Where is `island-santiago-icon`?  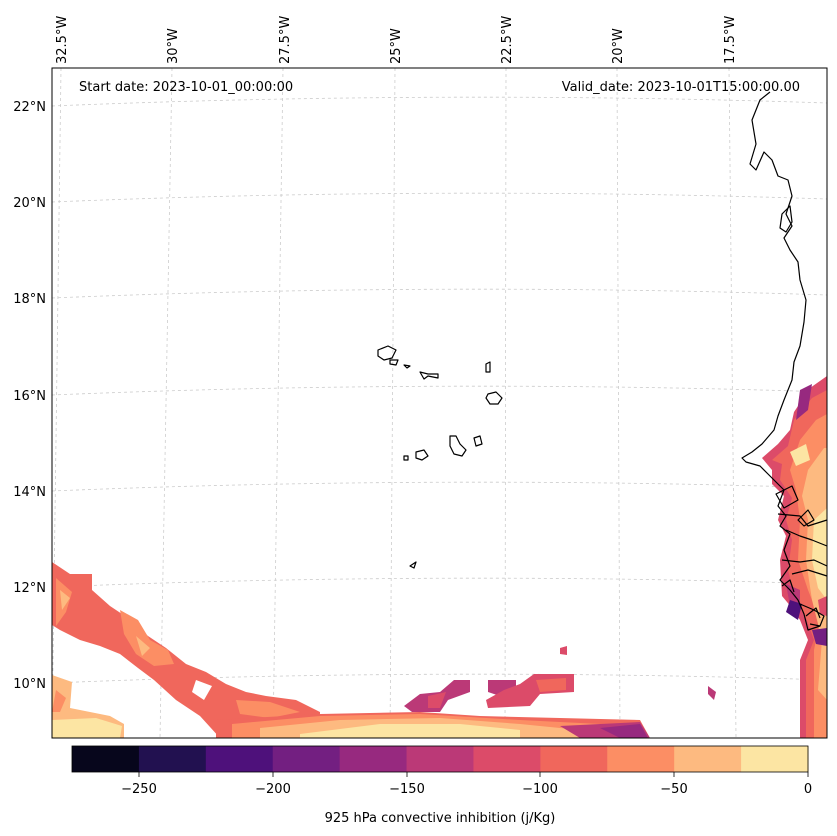
island-santiago-icon is located at coordinates (458, 446).